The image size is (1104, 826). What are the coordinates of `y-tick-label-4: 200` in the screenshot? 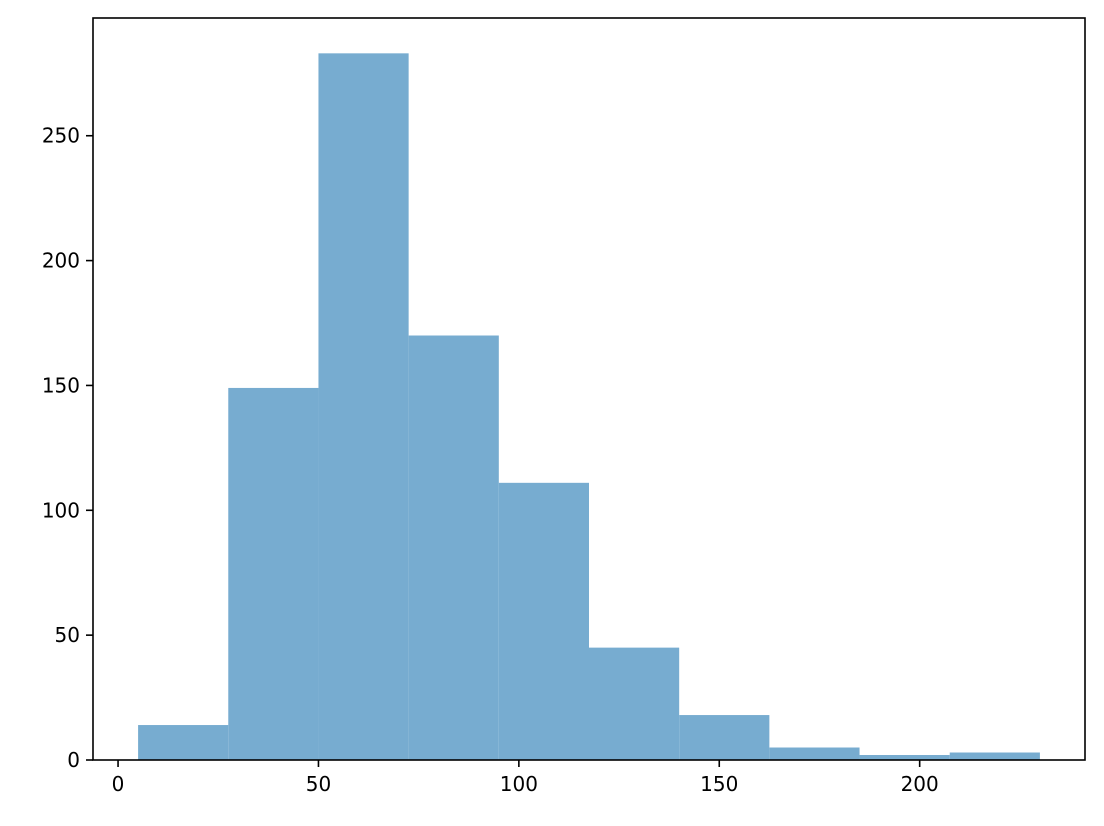 It's located at (61, 261).